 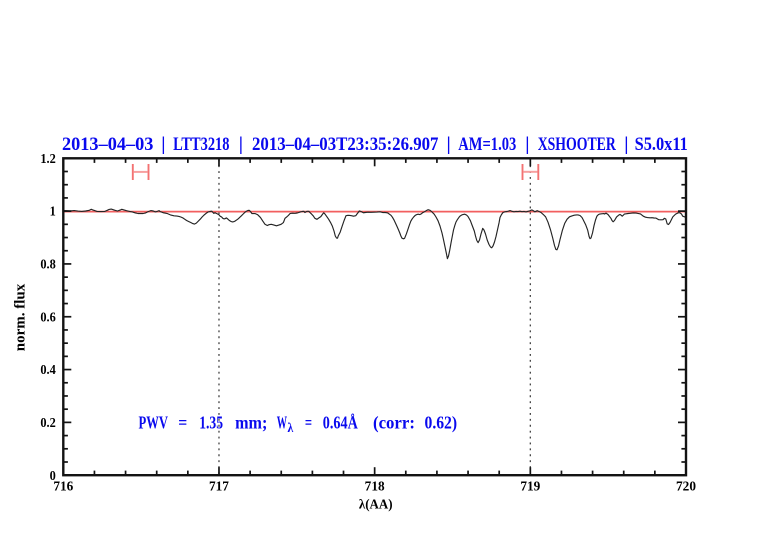 What do you see at coordinates (211, 423) in the screenshot?
I see `svg-text: 1.35` at bounding box center [211, 423].